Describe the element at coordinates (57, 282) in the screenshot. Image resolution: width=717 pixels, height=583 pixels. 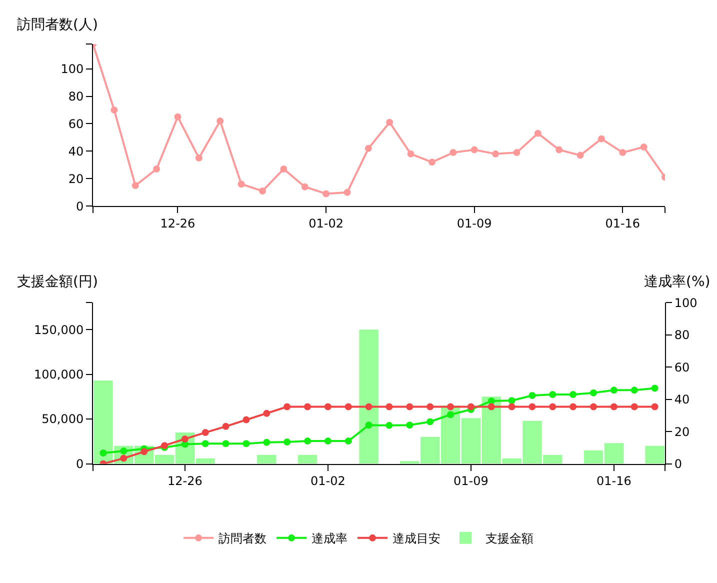
I see `y-axis-title: 支援金額(円)` at that location.